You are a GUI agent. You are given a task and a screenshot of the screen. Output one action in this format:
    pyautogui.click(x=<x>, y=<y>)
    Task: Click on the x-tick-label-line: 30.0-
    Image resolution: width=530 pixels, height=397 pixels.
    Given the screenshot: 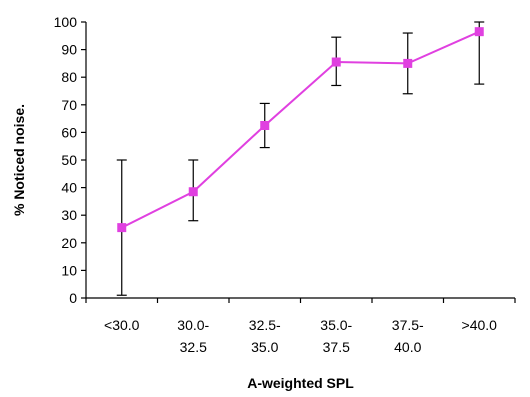 What is the action you would take?
    pyautogui.click(x=193, y=325)
    